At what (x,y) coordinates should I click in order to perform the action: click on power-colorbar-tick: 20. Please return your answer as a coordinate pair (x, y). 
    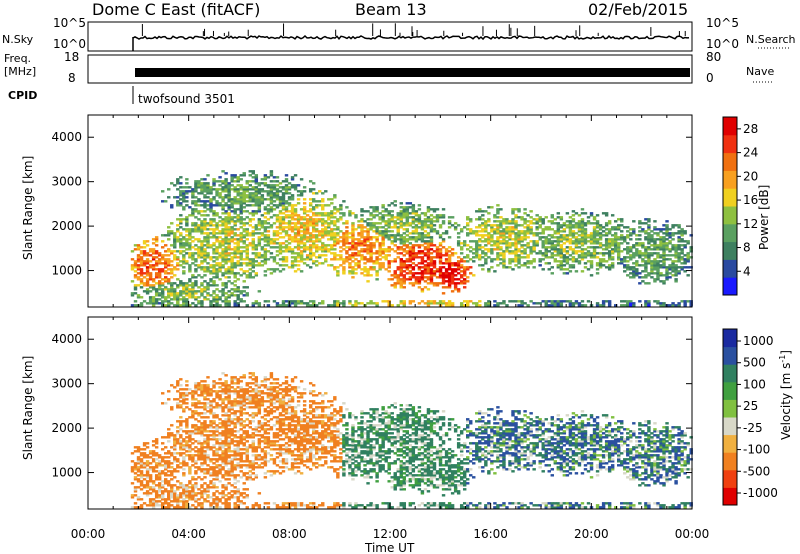
    Looking at the image, I should click on (750, 176).